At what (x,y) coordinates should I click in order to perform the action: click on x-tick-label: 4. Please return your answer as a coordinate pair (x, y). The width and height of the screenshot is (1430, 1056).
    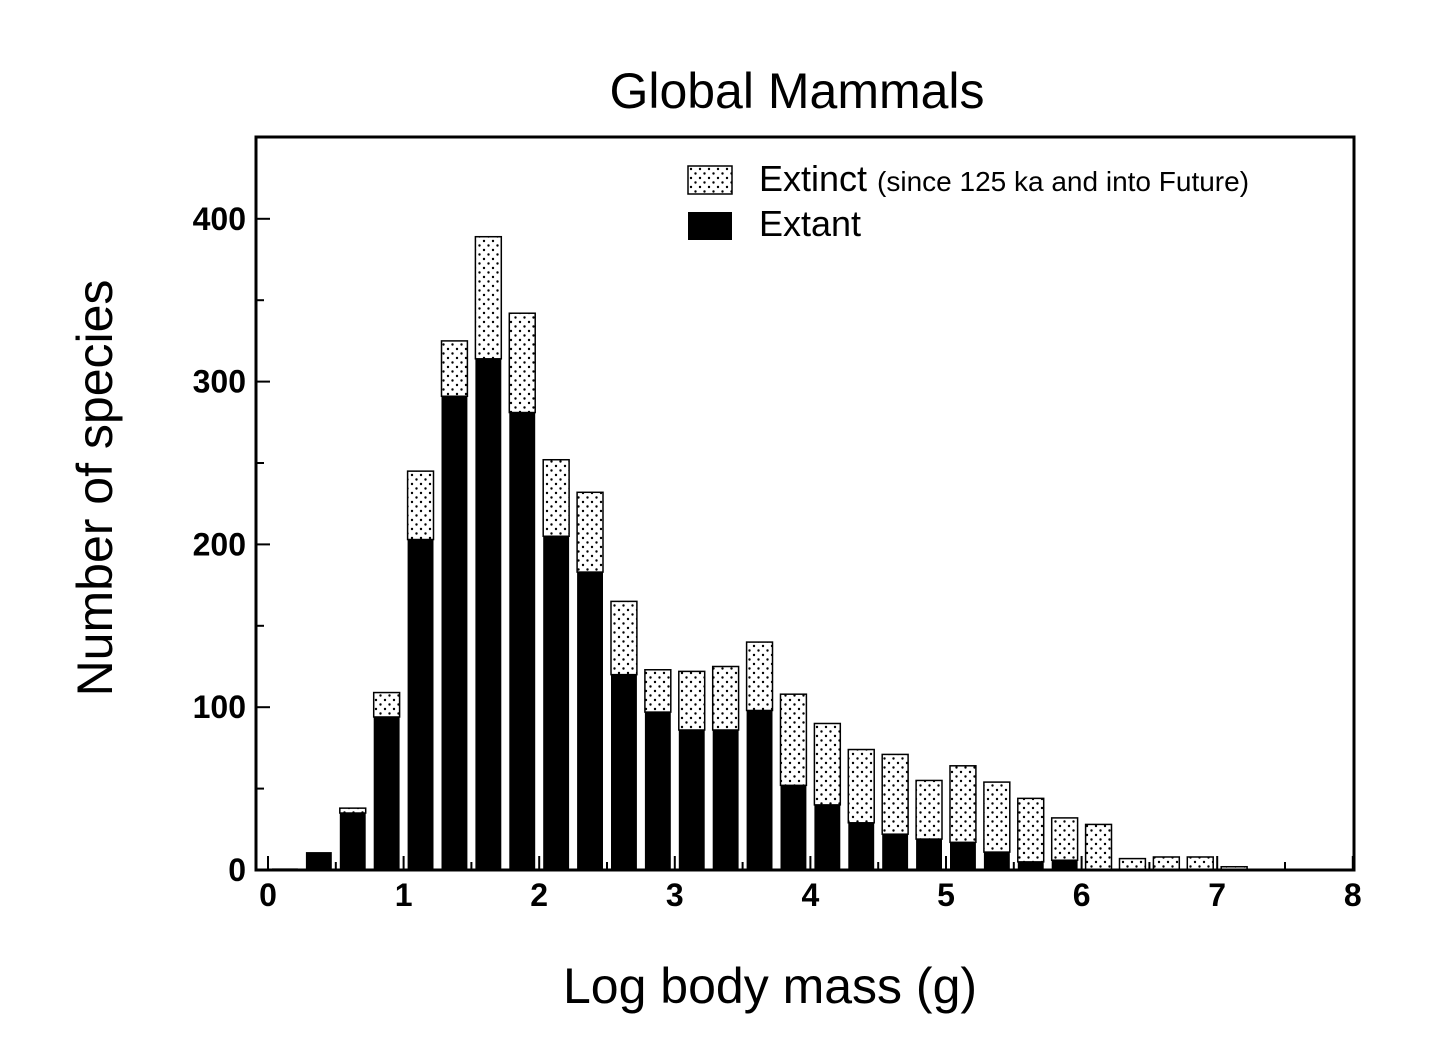
    Looking at the image, I should click on (811, 895).